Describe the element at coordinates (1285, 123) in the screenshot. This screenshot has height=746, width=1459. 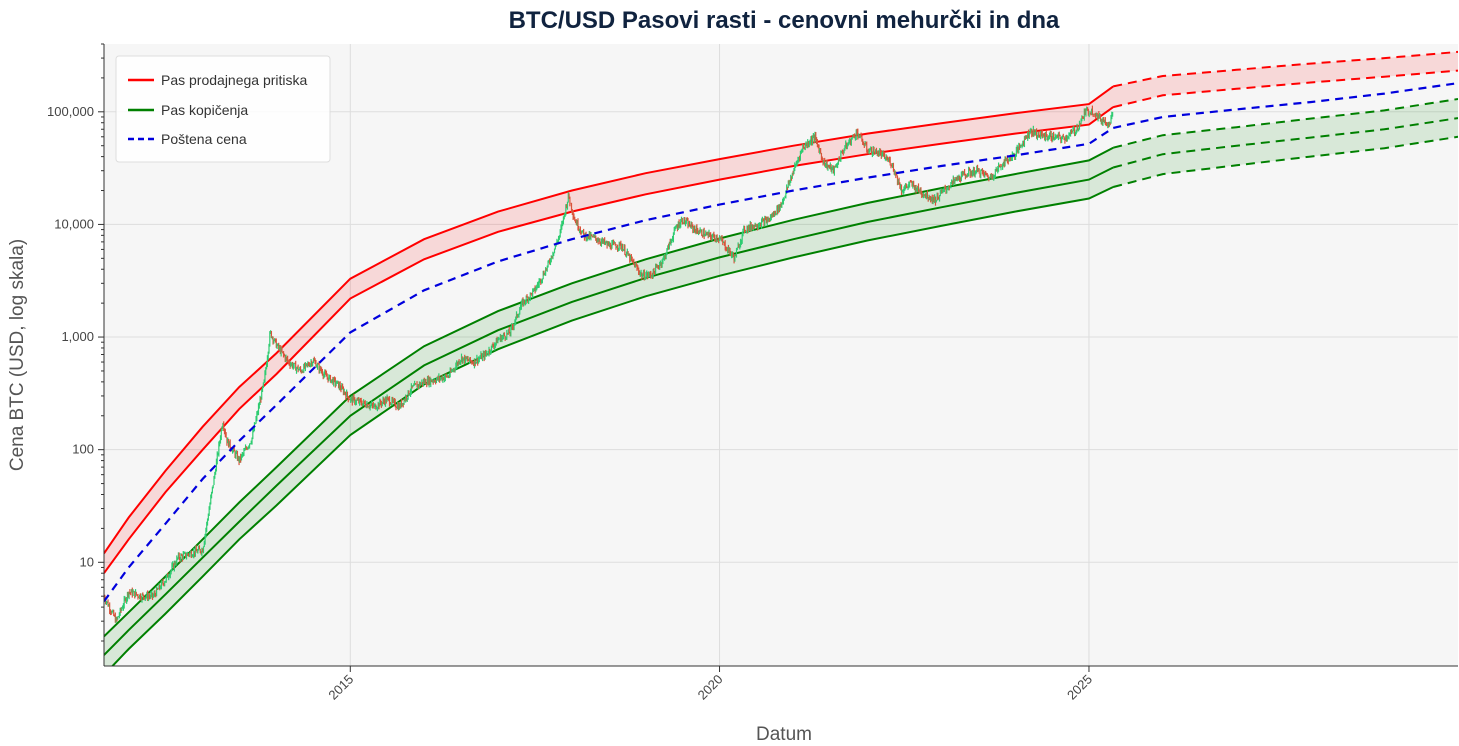
I see `band-upper-line-1-projection` at that location.